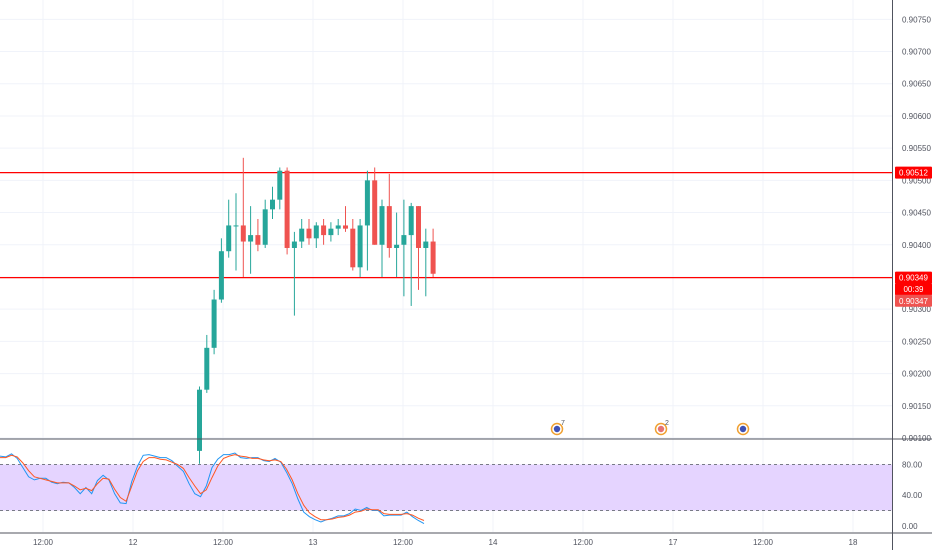 The width and height of the screenshot is (932, 555). Describe the element at coordinates (916, 19) in the screenshot. I see `price-tick-label: 0.90750` at that location.